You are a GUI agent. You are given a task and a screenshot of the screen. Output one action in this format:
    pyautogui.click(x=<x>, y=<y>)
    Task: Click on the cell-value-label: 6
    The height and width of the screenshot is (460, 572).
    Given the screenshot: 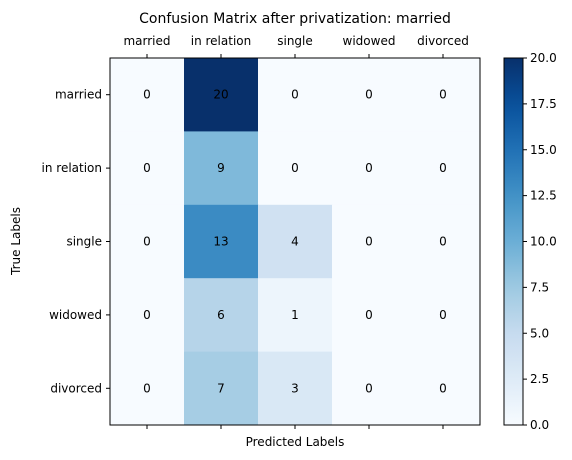 What is the action you would take?
    pyautogui.click(x=221, y=315)
    